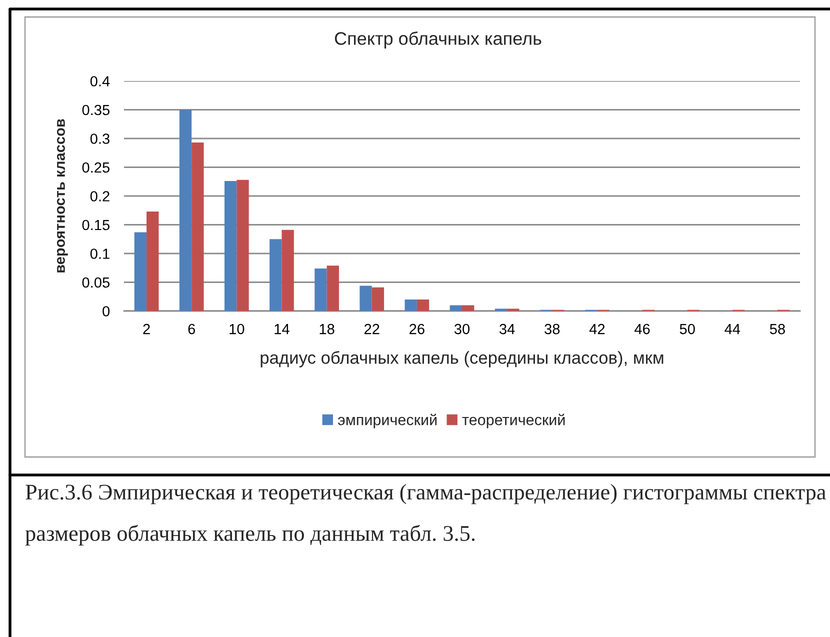  What do you see at coordinates (146, 329) in the screenshot?
I see `x-tick-label: 2` at bounding box center [146, 329].